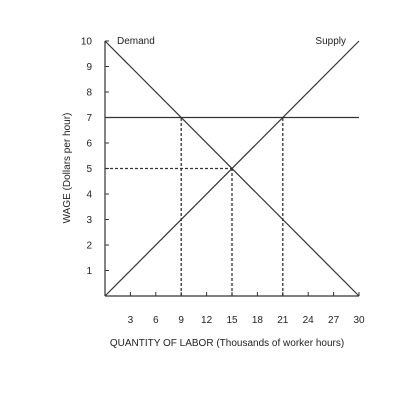 Image resolution: width=400 pixels, height=400 pixels. Describe the element at coordinates (156, 320) in the screenshot. I see `x-tick-label: 6` at that location.